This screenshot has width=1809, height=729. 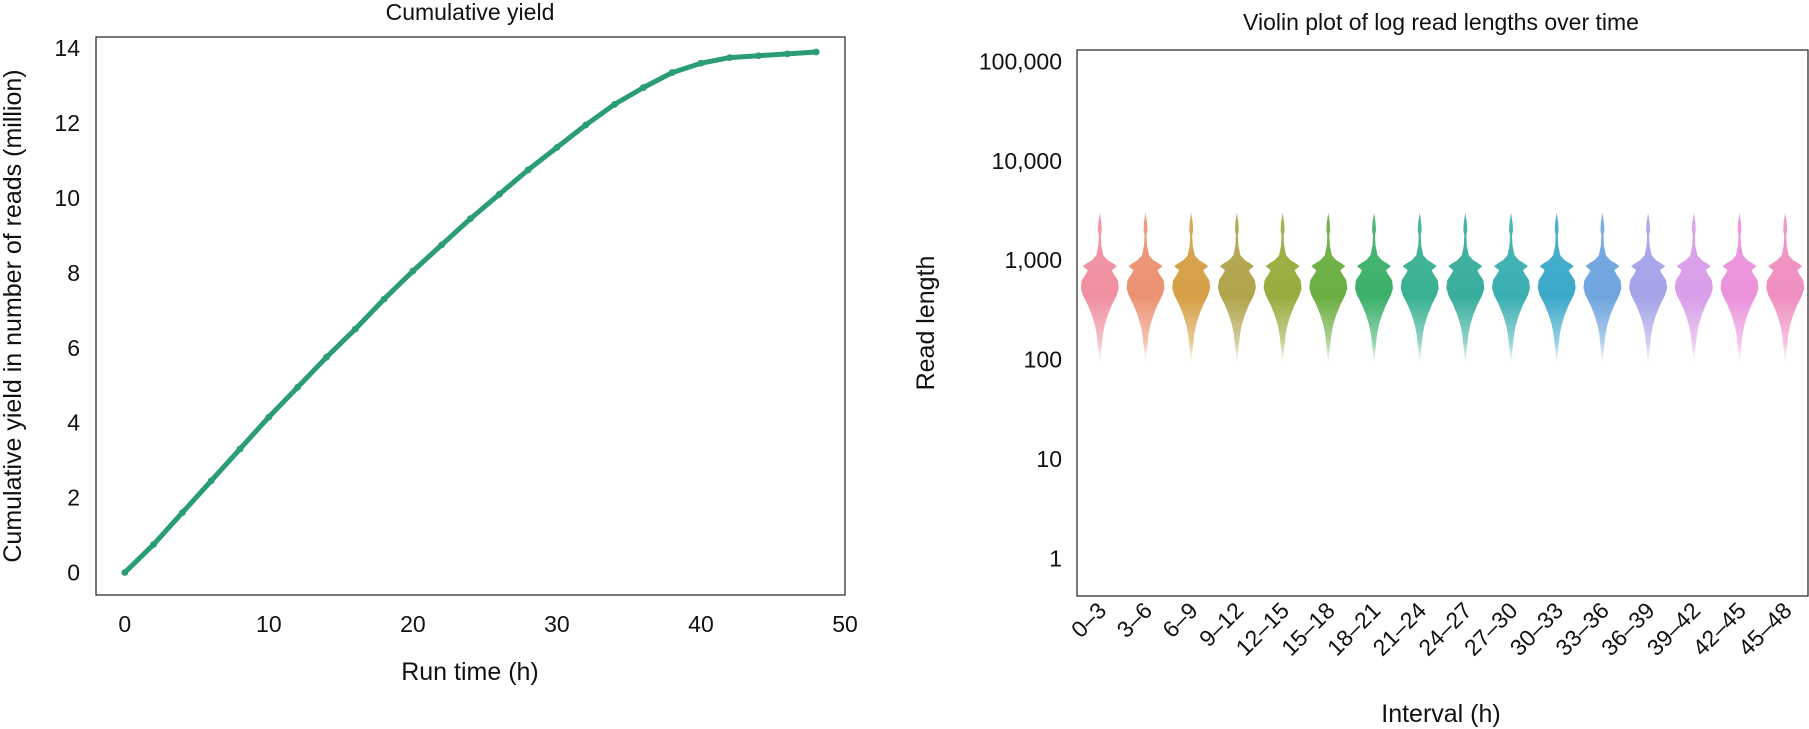 I want to click on left-y-tick-label: 0, so click(x=73, y=573).